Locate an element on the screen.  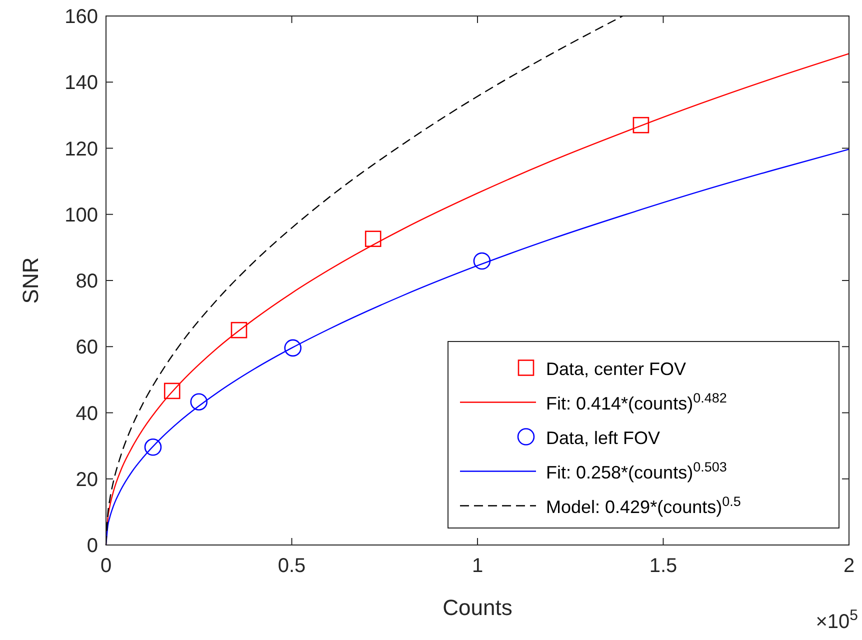
y-tick-label: 160 is located at coordinates (81, 17).